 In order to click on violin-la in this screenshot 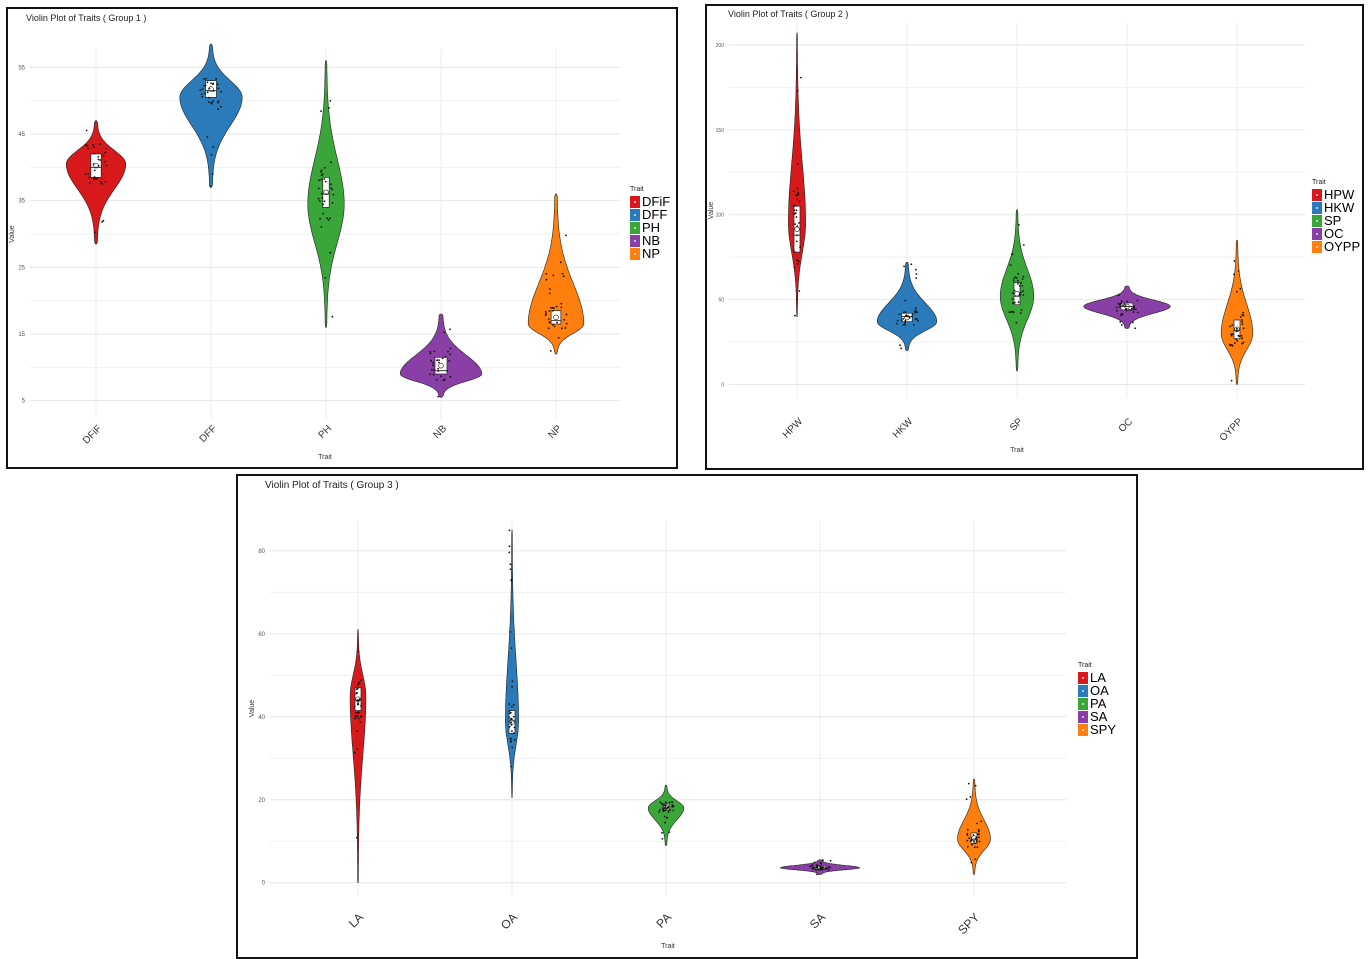, I will do `click(358, 756)`.